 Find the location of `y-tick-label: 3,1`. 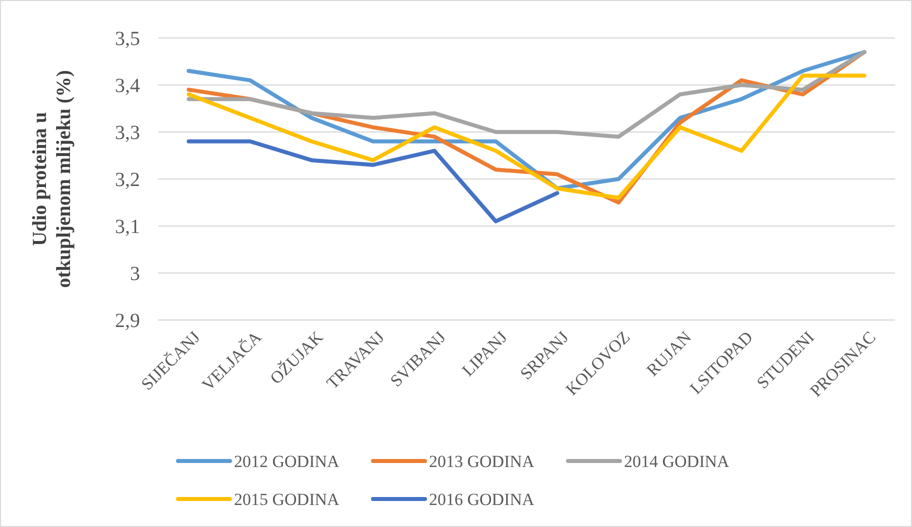

y-tick-label: 3,1 is located at coordinates (127, 227).